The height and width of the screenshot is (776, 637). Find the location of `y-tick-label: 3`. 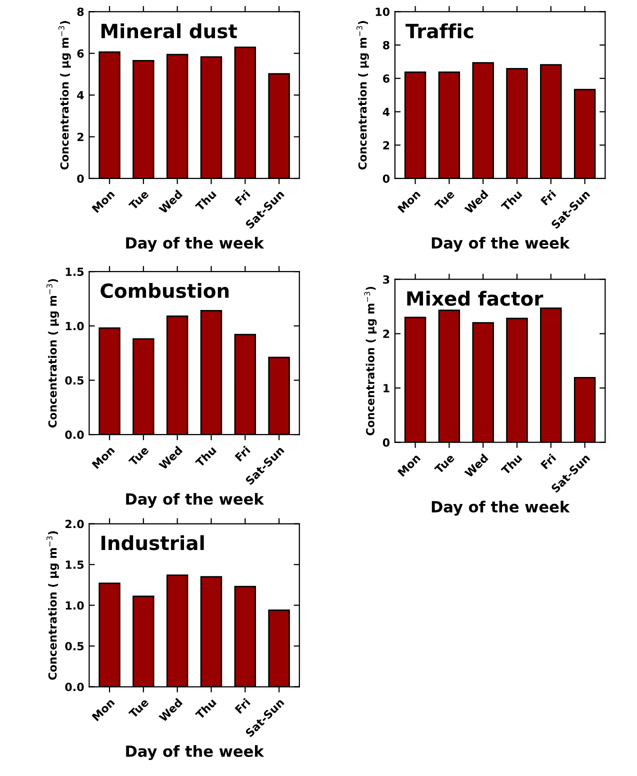

y-tick-label: 3 is located at coordinates (386, 279).